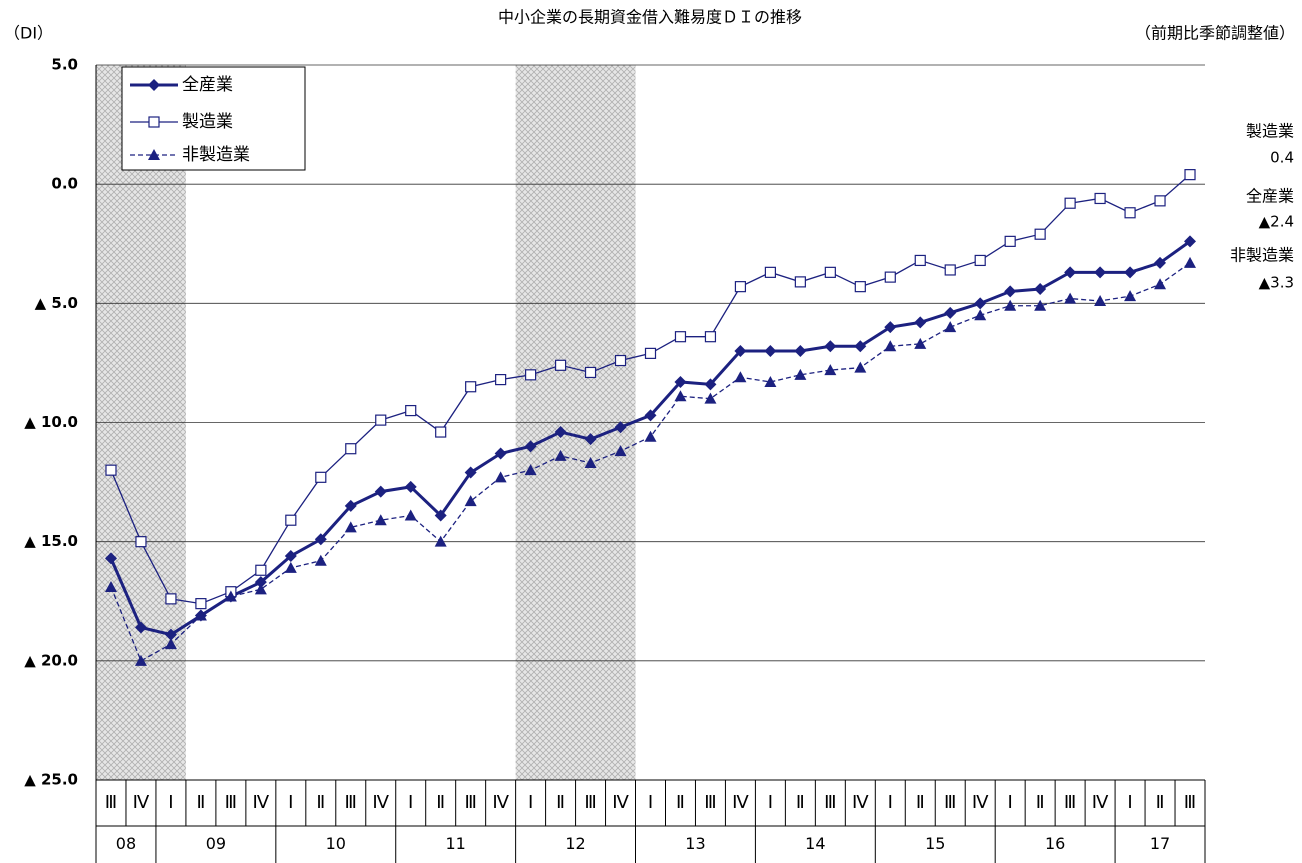  I want to click on y-tick-label: ▲ 5.0, so click(56, 303).